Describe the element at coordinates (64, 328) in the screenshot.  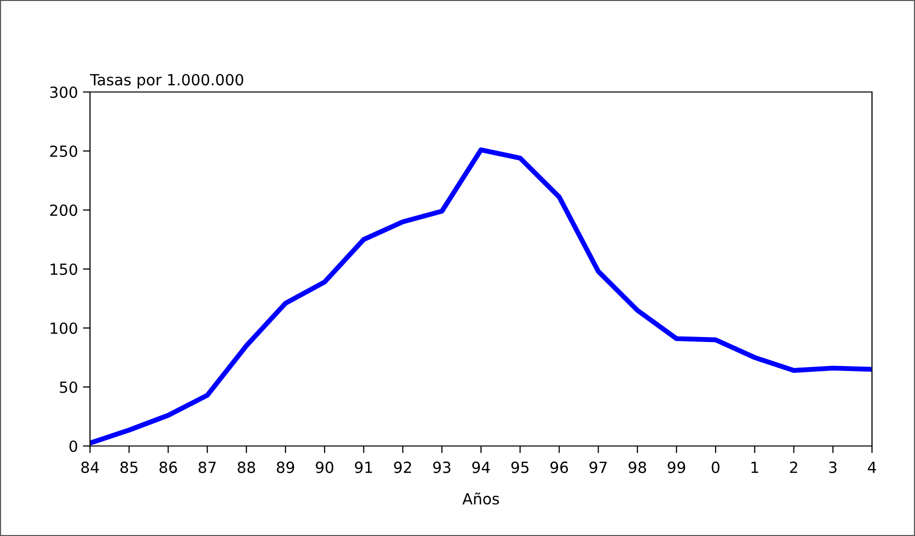
I see `y-tick-label: 100` at that location.